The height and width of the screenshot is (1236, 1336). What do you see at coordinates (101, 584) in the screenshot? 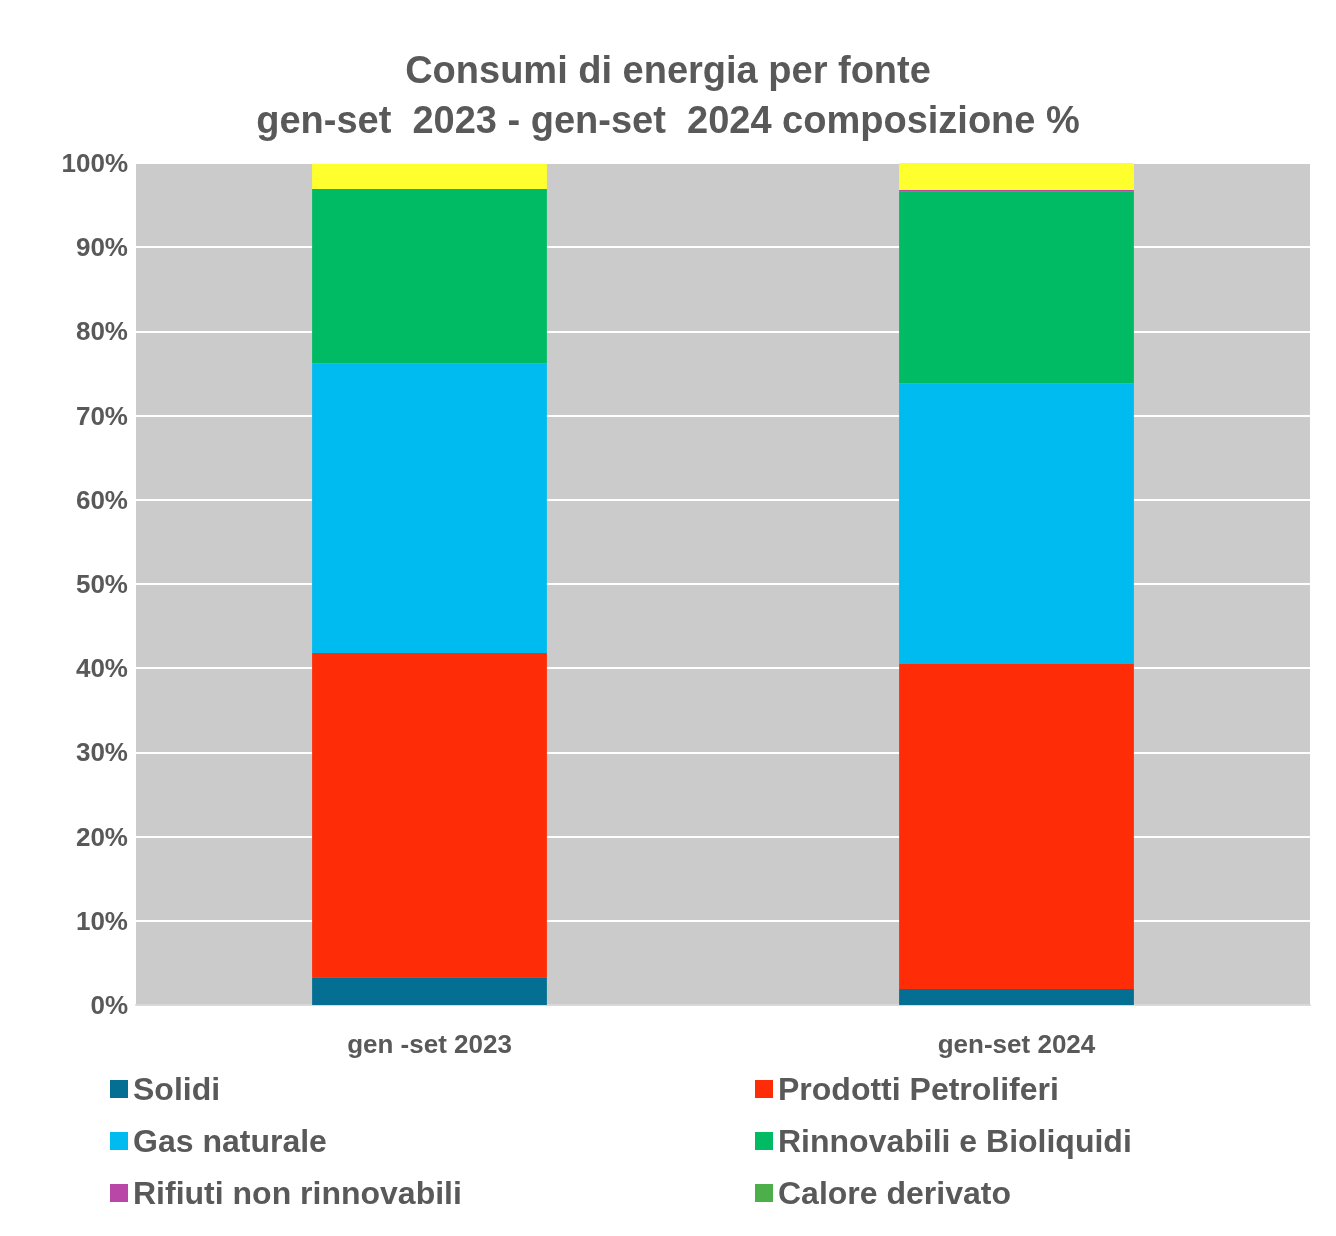
I see `y-tick-label: 50%` at bounding box center [101, 584].